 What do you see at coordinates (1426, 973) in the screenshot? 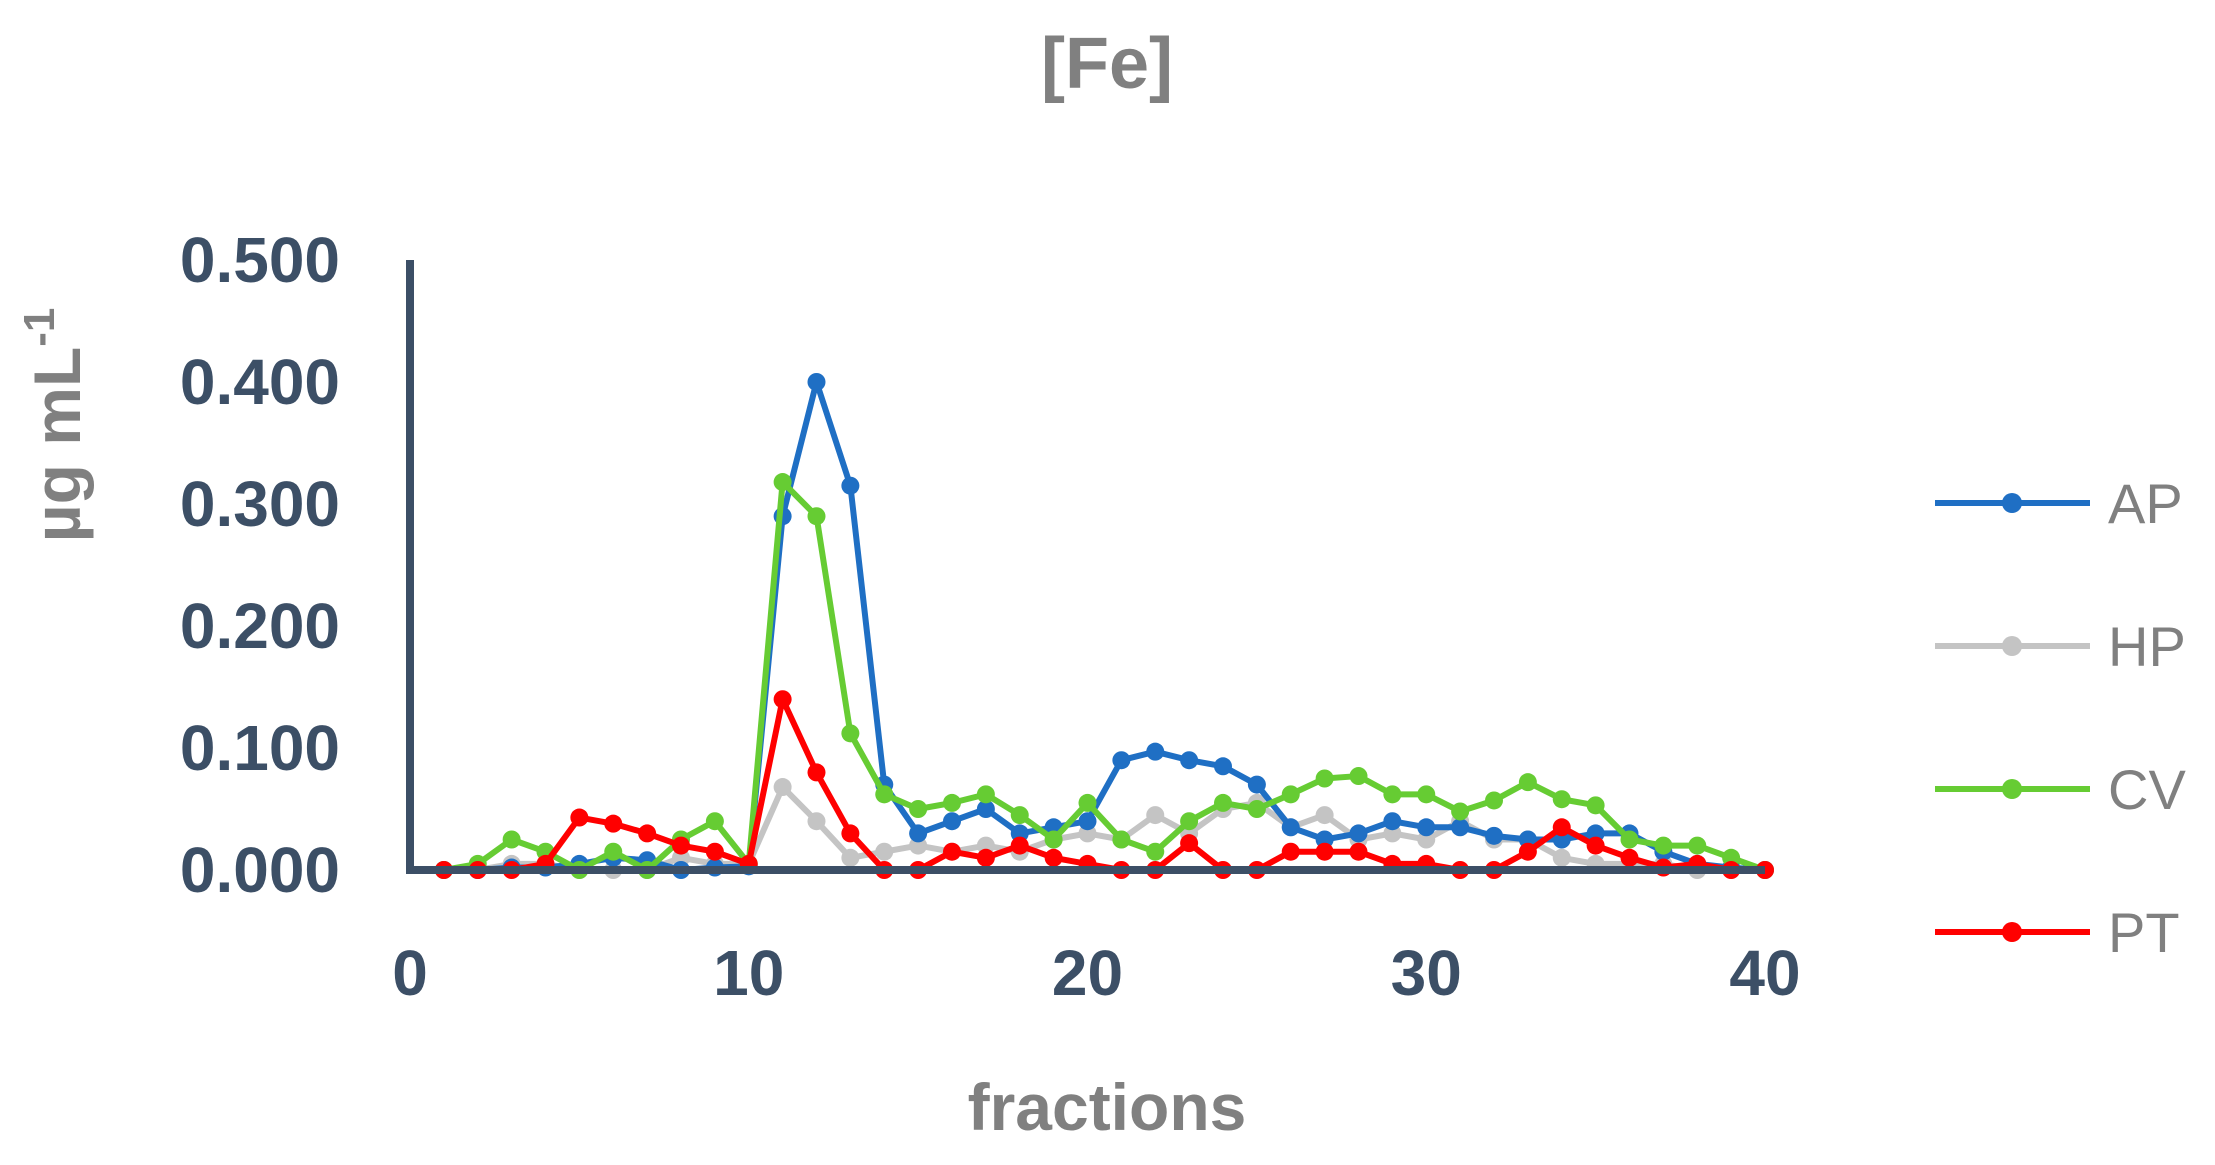
I see `x-tick-label: 30` at bounding box center [1426, 973].